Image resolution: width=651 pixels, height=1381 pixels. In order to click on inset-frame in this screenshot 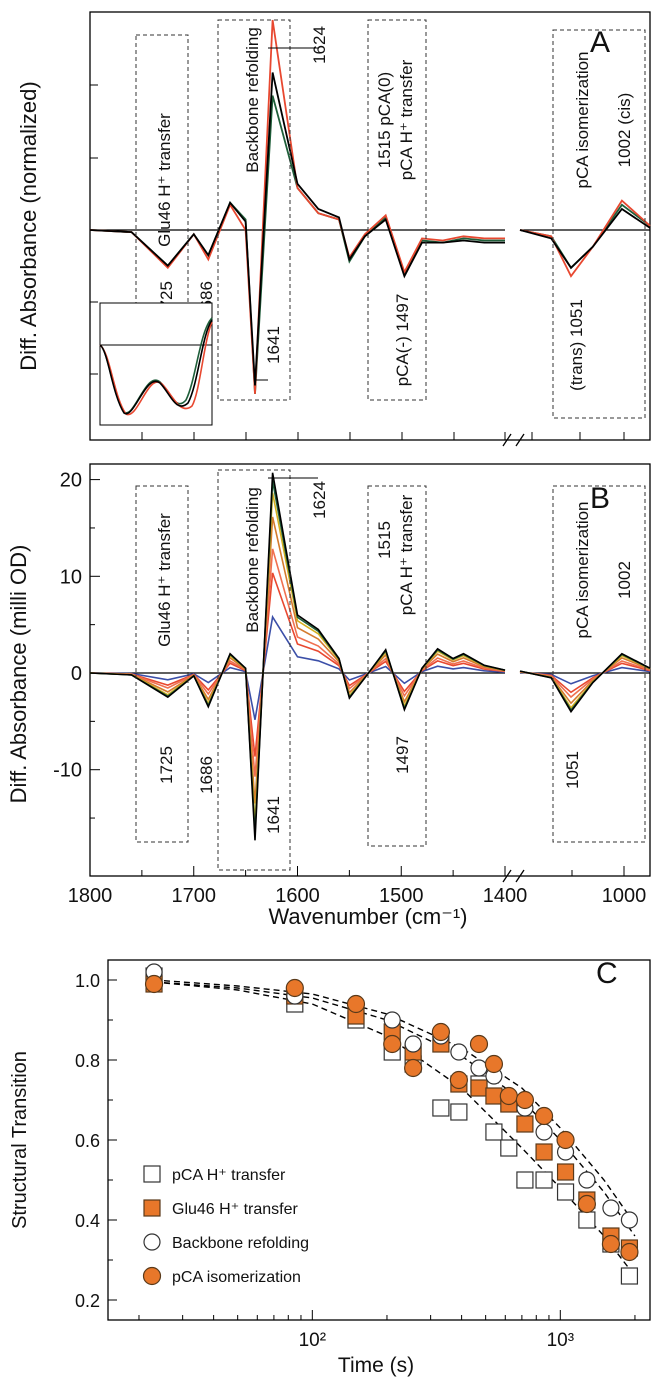, I will do `click(156, 364)`.